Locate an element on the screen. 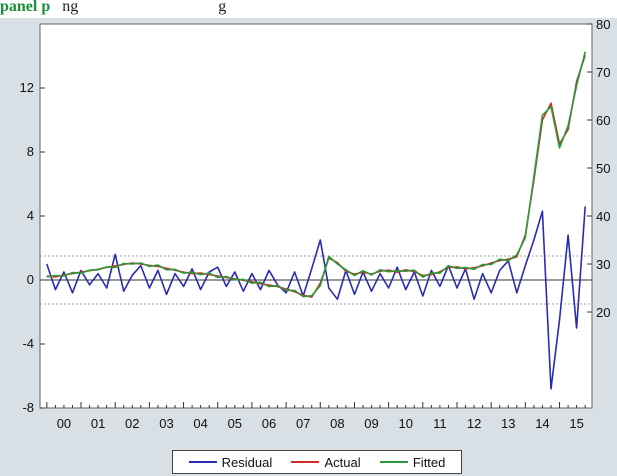 Image resolution: width=617 pixels, height=476 pixels. left-axis-tick-label: -8 is located at coordinates (28, 407).